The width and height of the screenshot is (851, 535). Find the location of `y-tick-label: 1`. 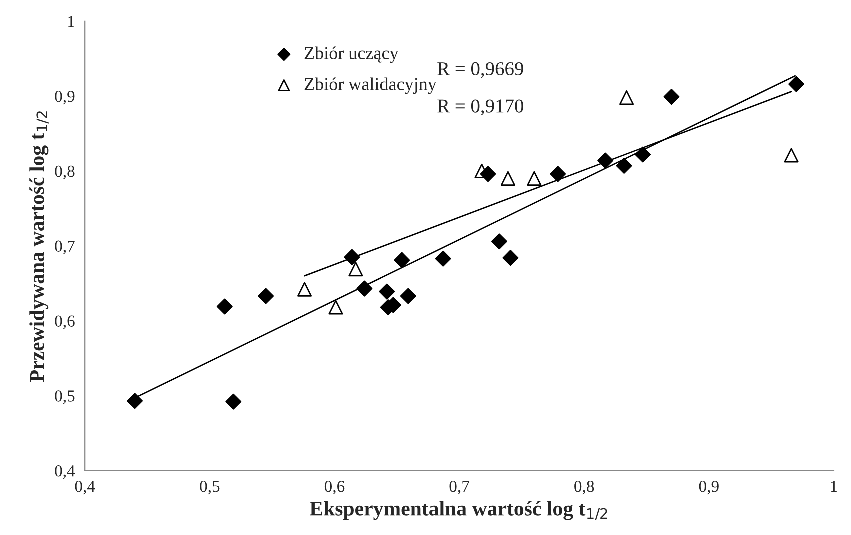

y-tick-label: 1 is located at coordinates (71, 22).